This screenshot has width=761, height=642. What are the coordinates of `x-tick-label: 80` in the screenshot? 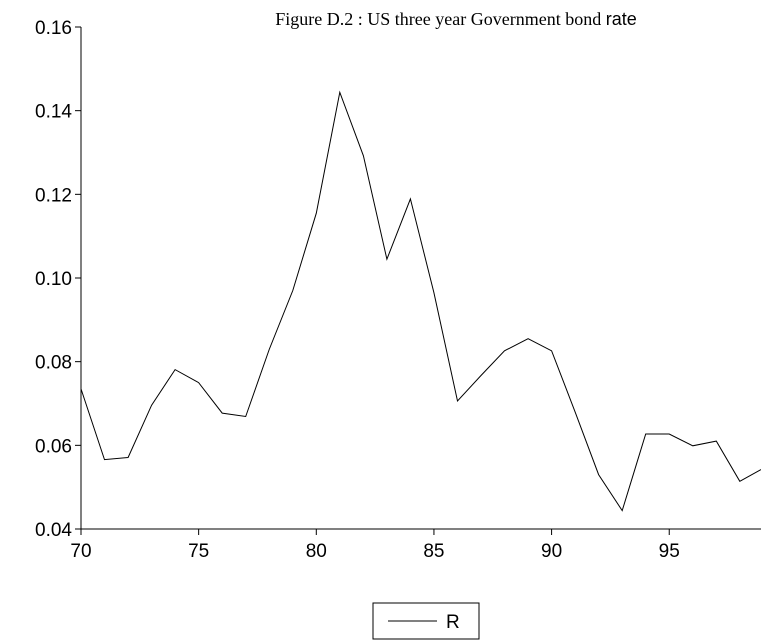 It's located at (316, 551).